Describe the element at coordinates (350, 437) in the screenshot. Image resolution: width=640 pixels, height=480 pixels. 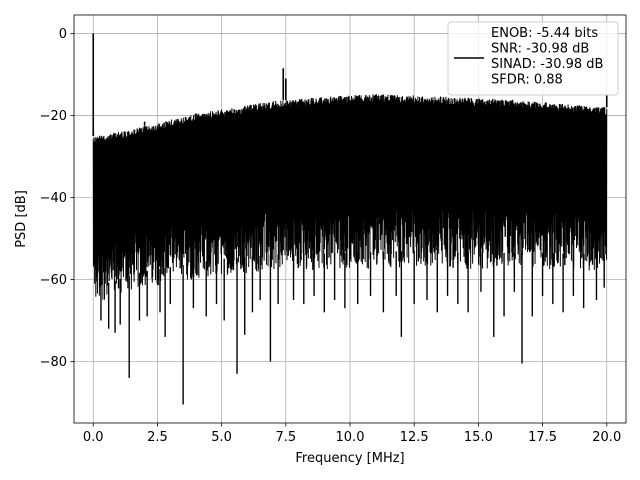
I see `x-tick-label-4: 10.0` at that location.